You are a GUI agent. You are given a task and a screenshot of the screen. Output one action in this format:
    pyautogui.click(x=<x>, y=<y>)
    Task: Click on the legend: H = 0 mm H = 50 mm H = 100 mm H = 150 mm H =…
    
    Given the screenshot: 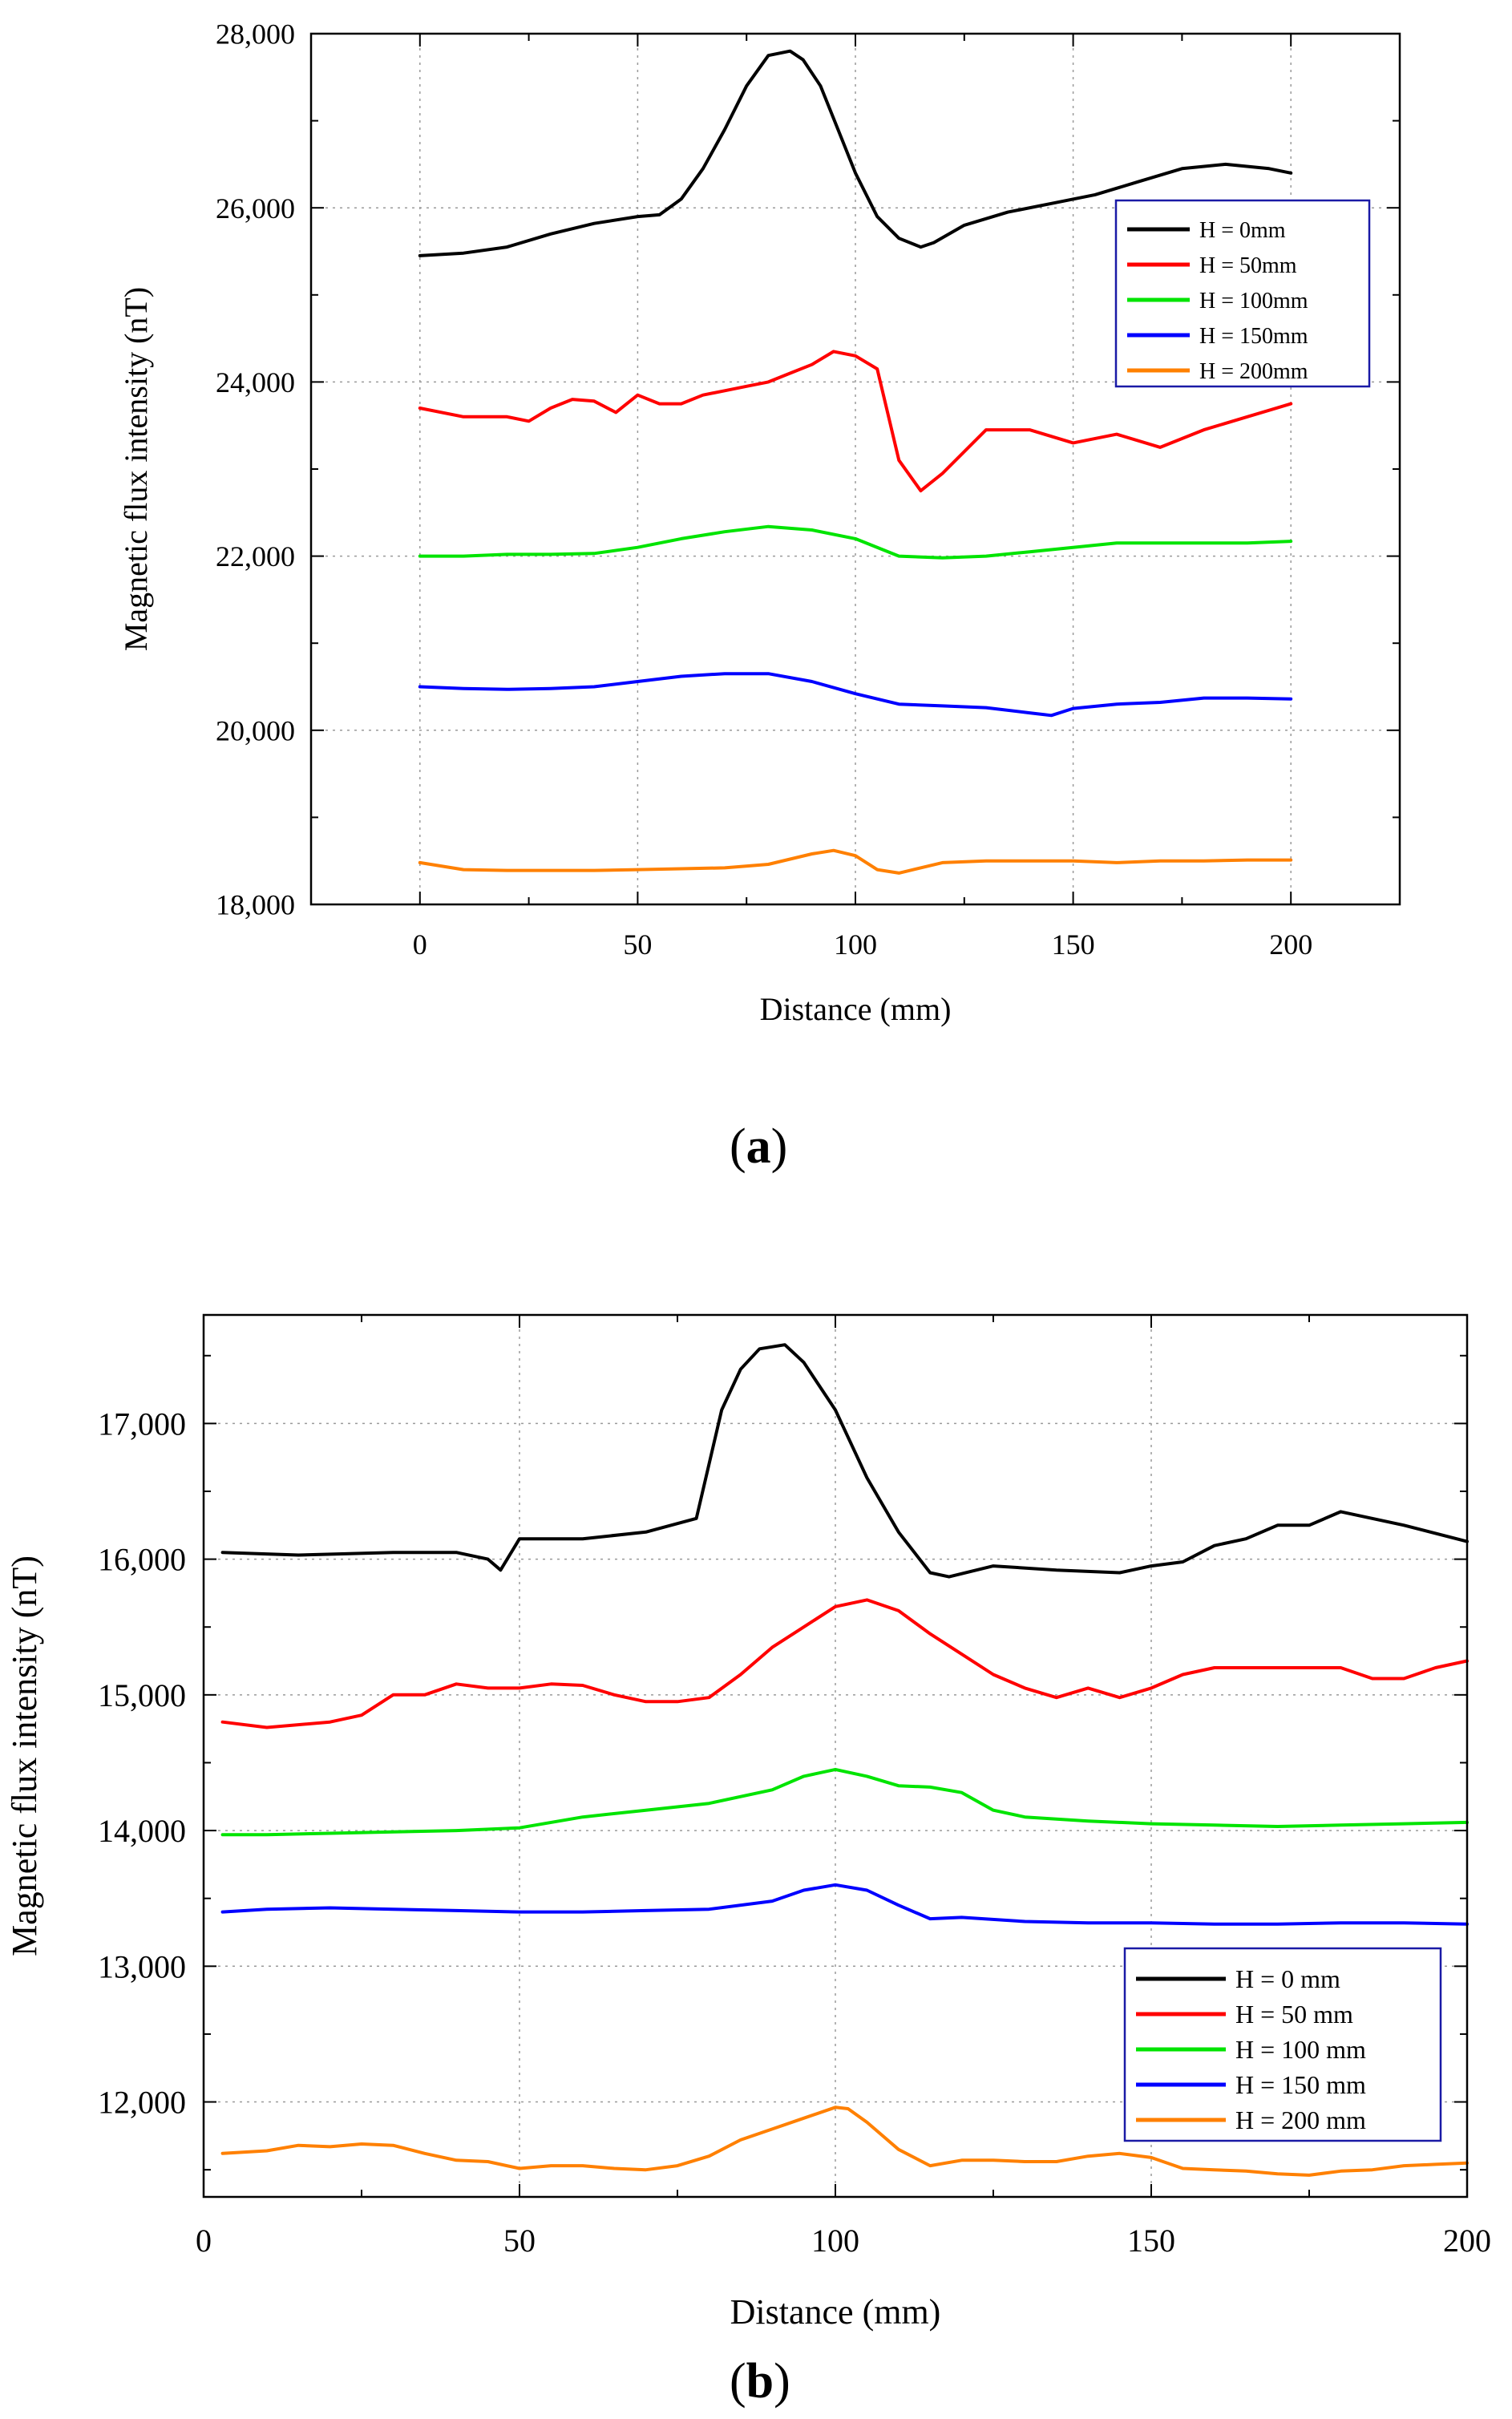 What is the action you would take?
    pyautogui.click(x=1282, y=2044)
    